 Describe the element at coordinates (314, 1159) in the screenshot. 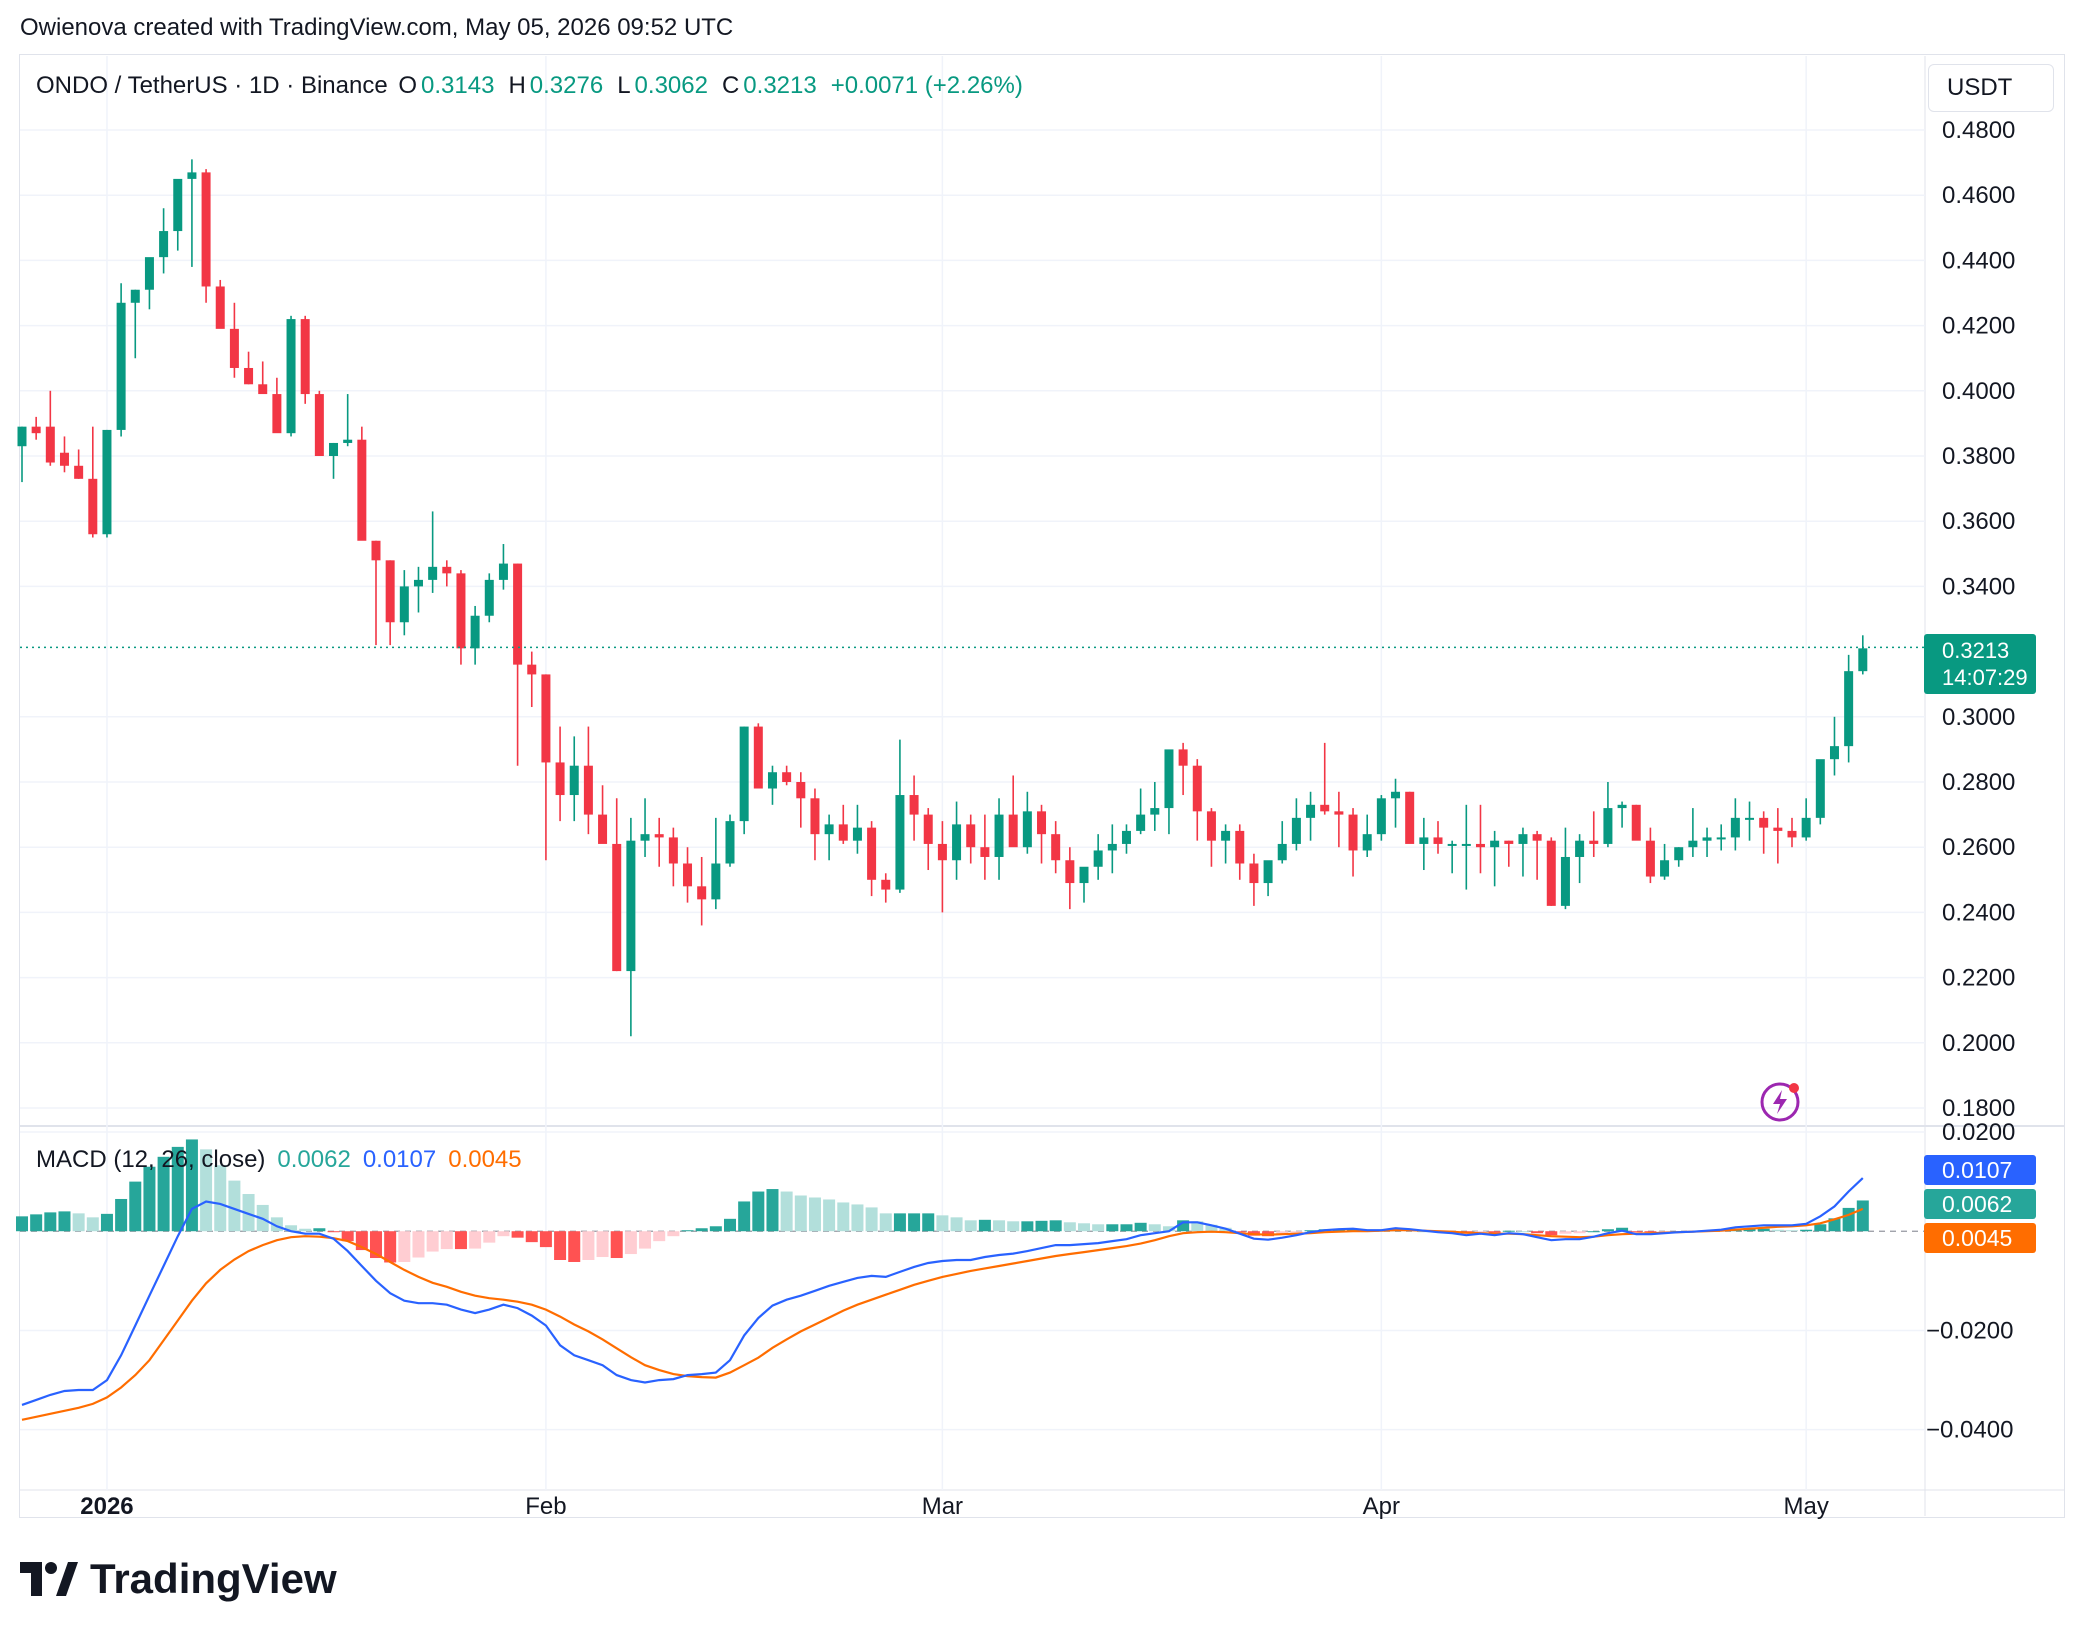

I see `macd-hist-value: 0.0062` at that location.